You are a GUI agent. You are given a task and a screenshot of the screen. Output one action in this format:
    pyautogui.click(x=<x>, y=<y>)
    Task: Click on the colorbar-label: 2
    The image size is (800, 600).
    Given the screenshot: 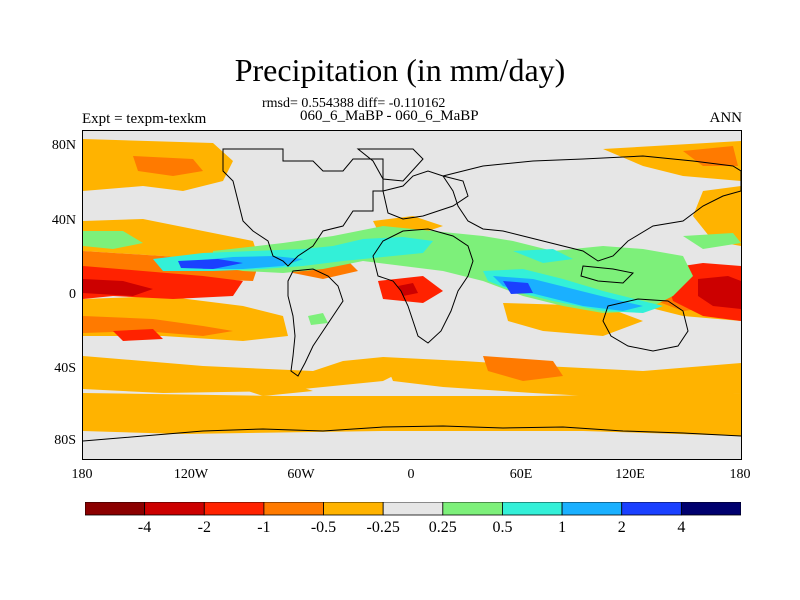 What is the action you would take?
    pyautogui.click(x=621, y=527)
    